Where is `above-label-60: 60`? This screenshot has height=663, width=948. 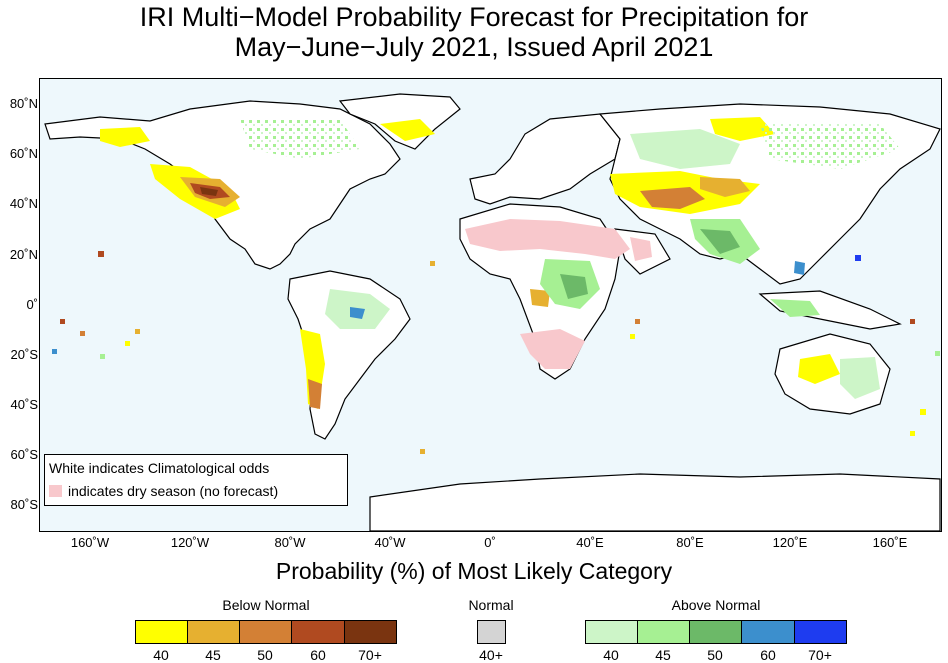
above-label-60: 60 is located at coordinates (768, 655).